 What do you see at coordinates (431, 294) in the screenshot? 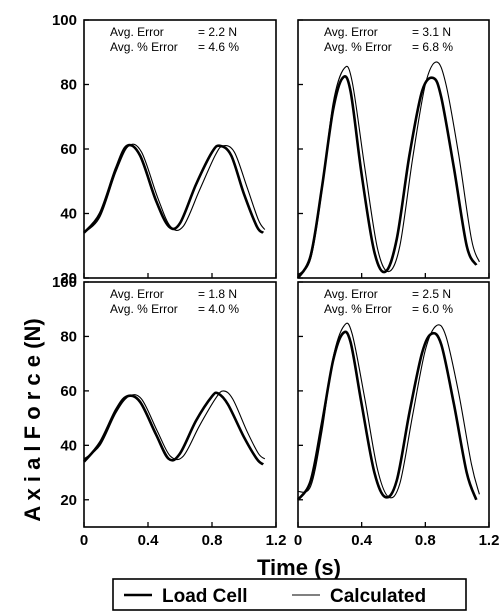
I see `annotation-value: = 2.5 N` at bounding box center [431, 294].